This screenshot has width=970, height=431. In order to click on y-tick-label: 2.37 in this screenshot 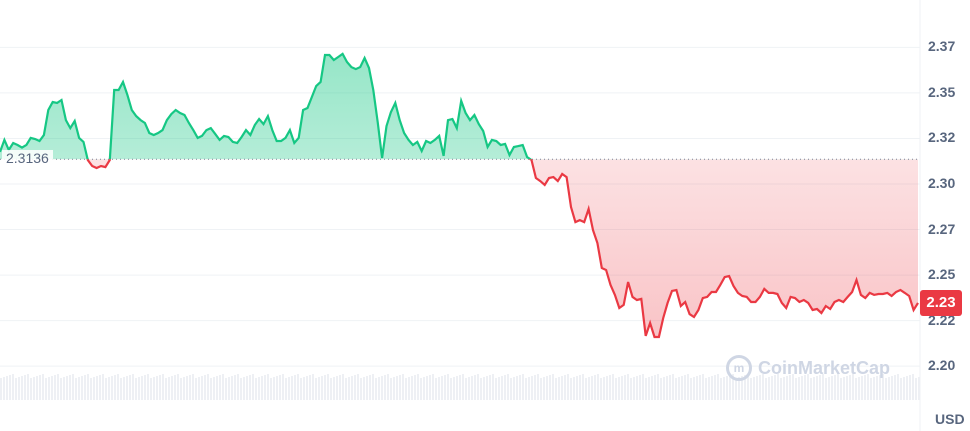, I will do `click(942, 46)`.